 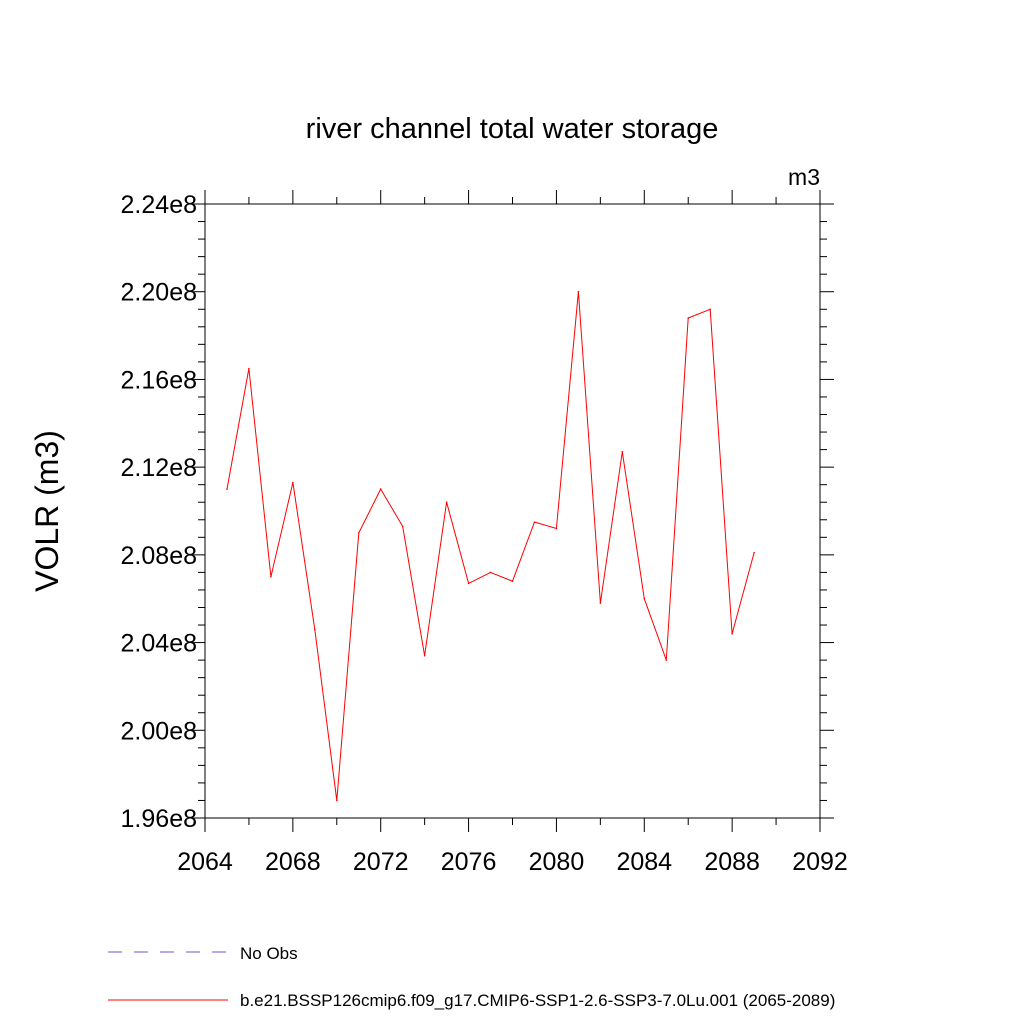 I want to click on x-tick-label: 2080, so click(x=557, y=862).